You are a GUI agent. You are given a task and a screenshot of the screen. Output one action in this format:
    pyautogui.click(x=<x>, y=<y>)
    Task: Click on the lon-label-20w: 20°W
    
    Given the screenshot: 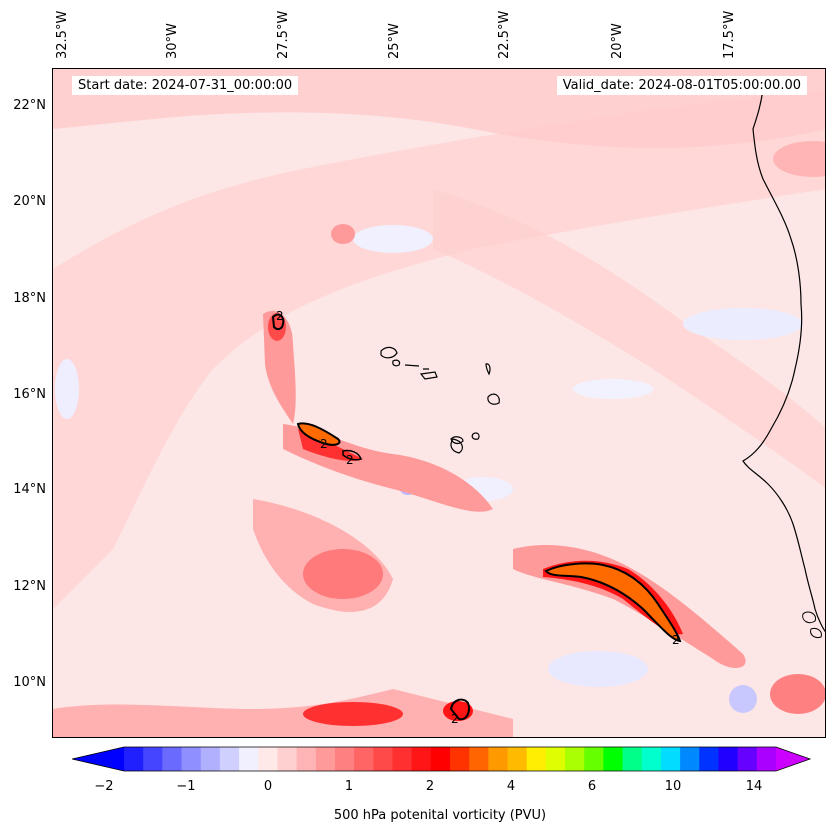 What is the action you would take?
    pyautogui.click(x=617, y=41)
    